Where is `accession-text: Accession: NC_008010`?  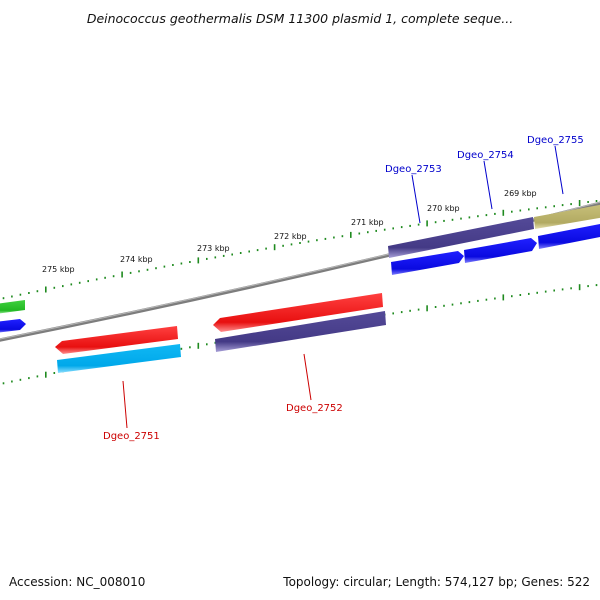 accession-text: Accession: NC_008010 is located at coordinates (77, 582).